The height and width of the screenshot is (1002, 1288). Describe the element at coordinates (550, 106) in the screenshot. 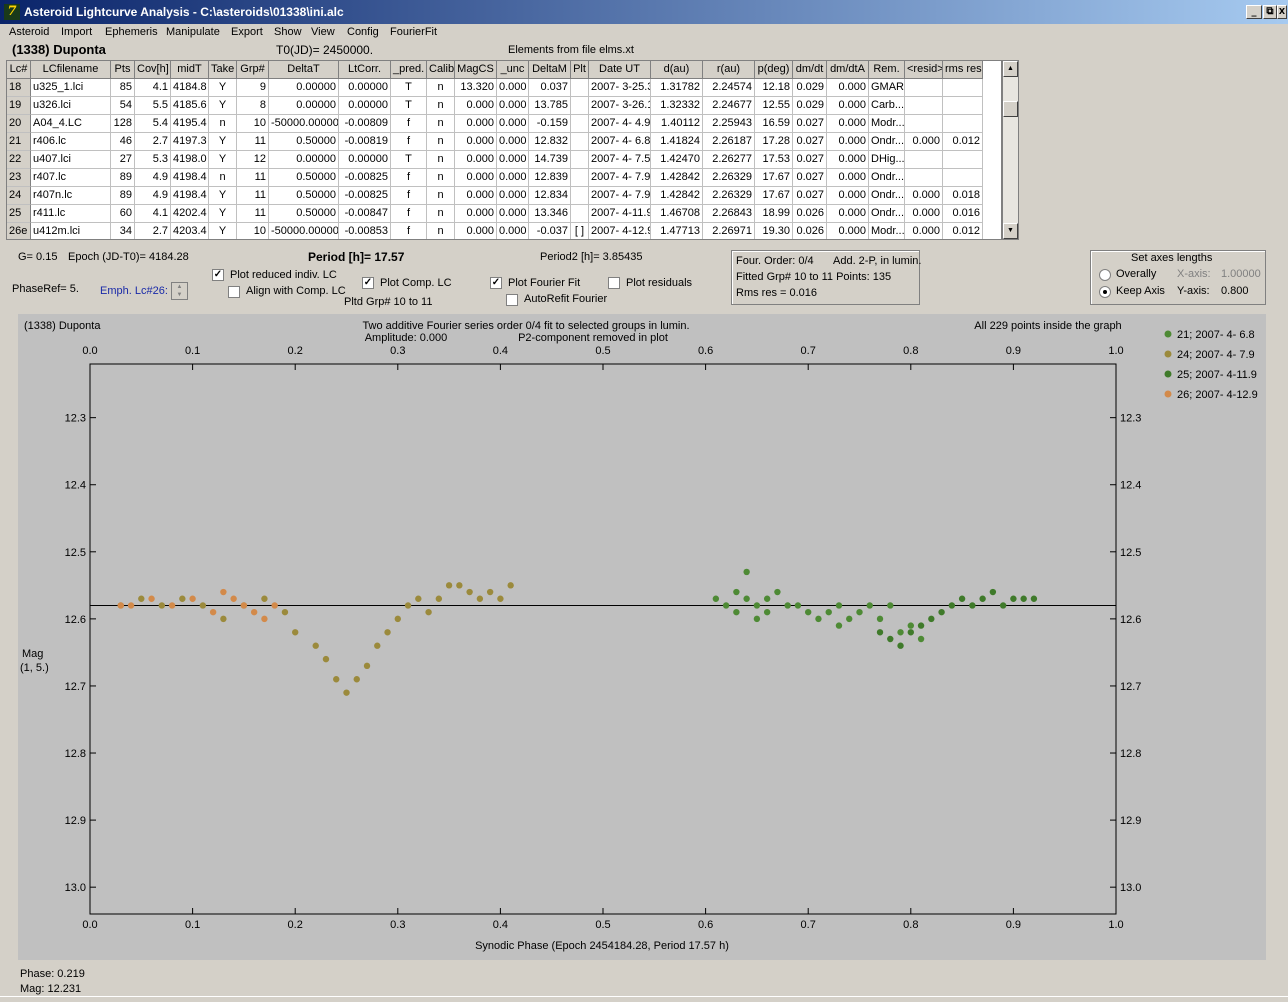

I see `table-cell: 13.785` at that location.